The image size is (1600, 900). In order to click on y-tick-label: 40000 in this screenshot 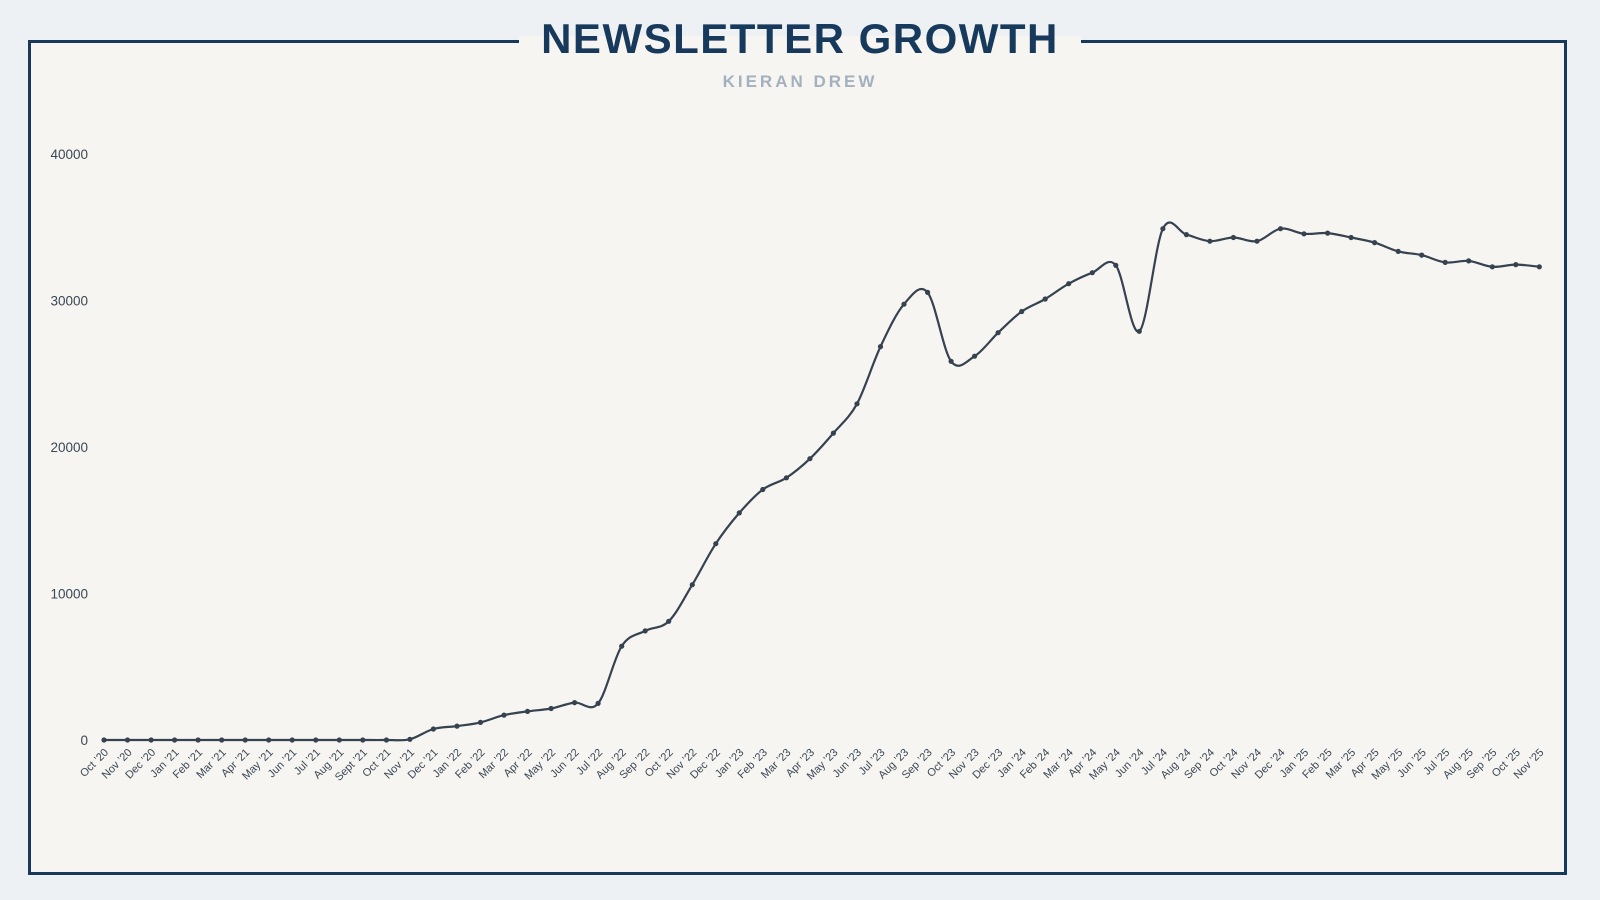, I will do `click(69, 154)`.